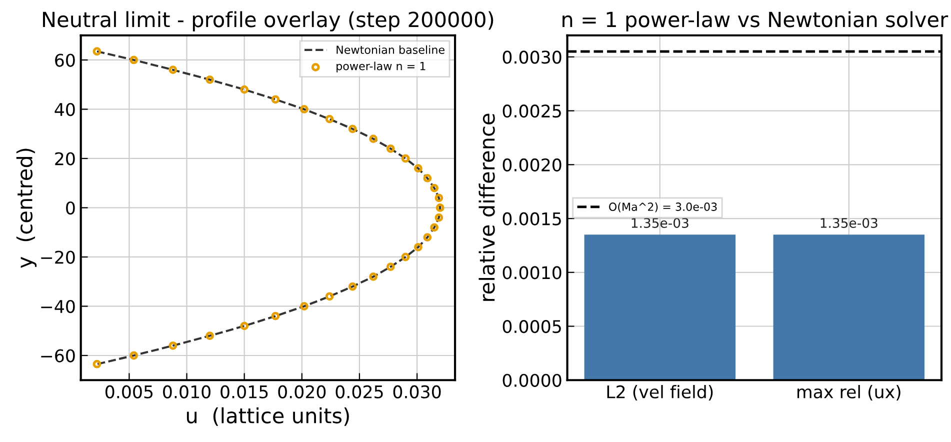  I want to click on x-tick-label: L2 (vel field), so click(660, 392).